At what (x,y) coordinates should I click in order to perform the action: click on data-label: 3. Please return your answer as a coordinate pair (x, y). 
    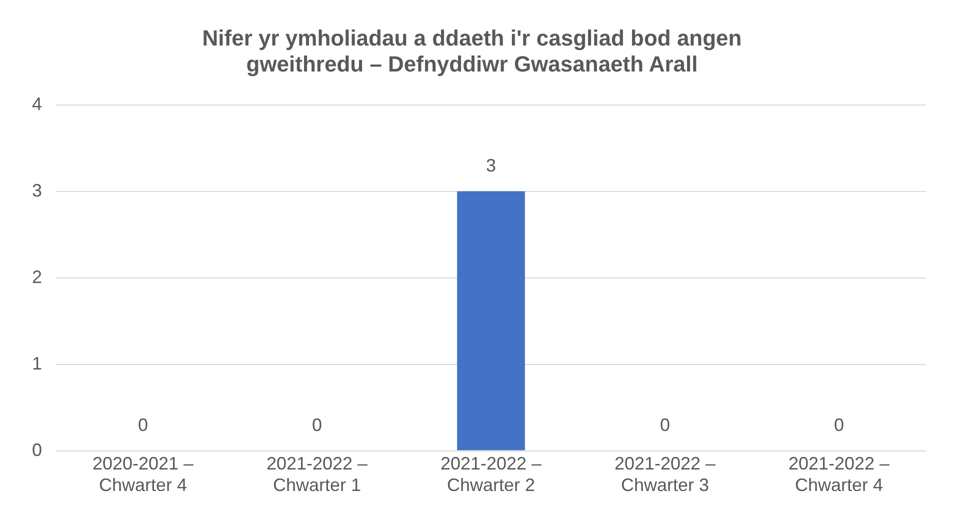
    Looking at the image, I should click on (491, 165).